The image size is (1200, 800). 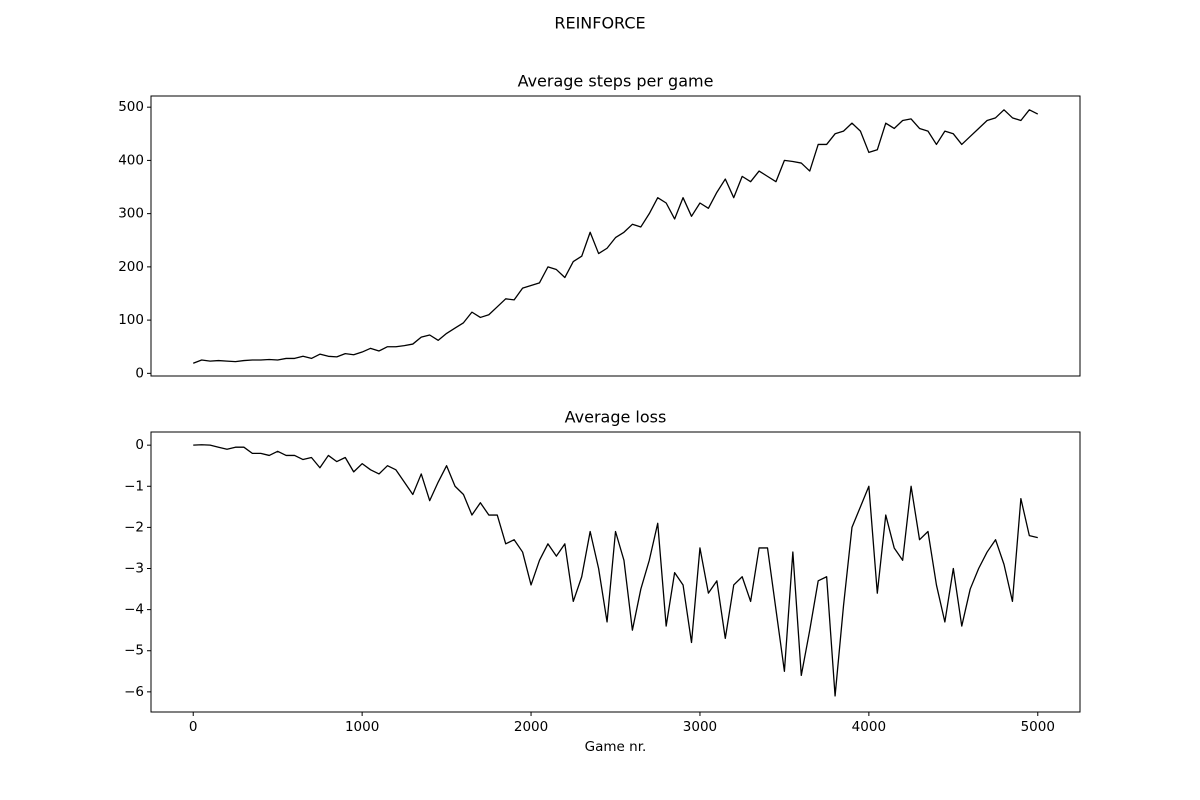 What do you see at coordinates (700, 727) in the screenshot?
I see `x-tick-label: 3000` at bounding box center [700, 727].